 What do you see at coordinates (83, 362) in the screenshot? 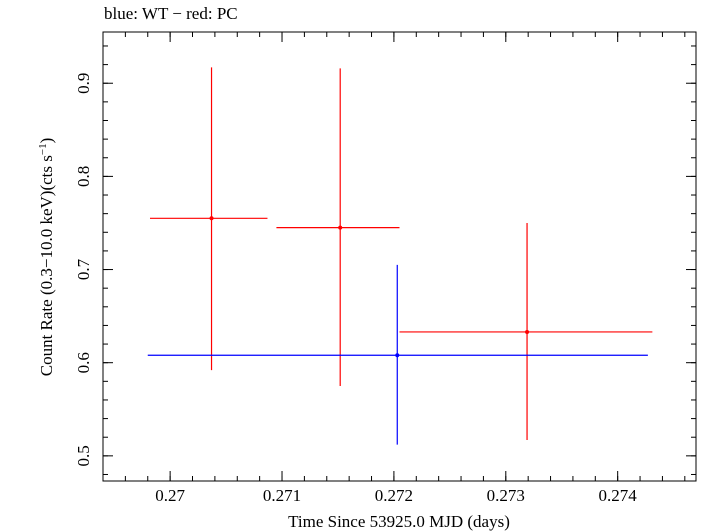
I see `y-tick-label: 0.6` at bounding box center [83, 362].